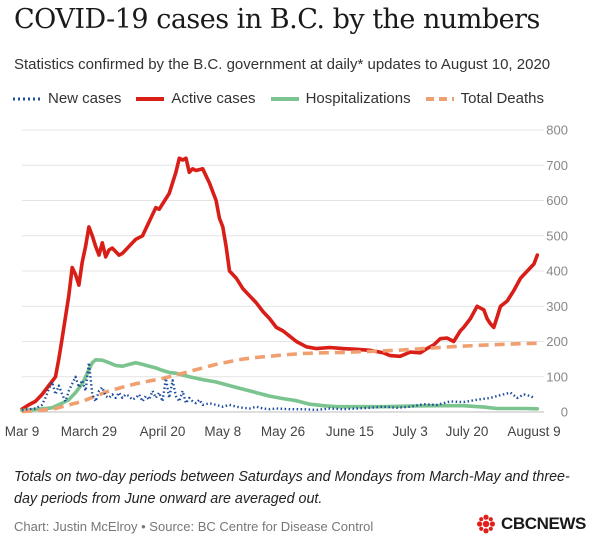 The height and width of the screenshot is (552, 600). Describe the element at coordinates (277, 19) in the screenshot. I see `chart-title: COVID-19 cases in B.C. by the numbers` at that location.